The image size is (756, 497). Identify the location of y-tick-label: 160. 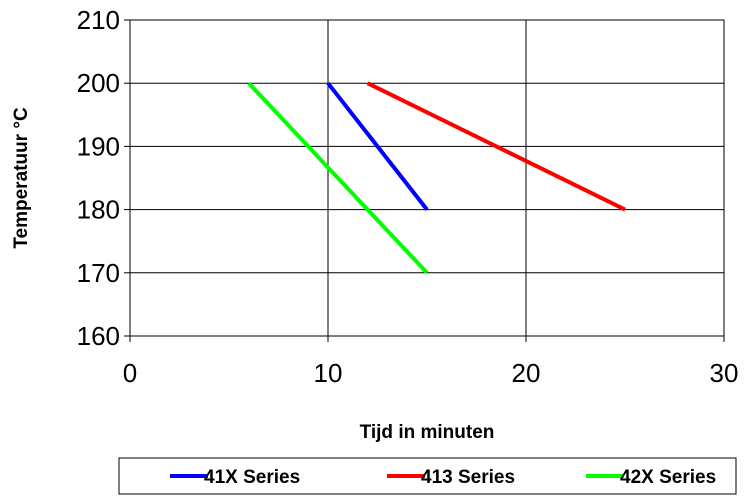
(98, 336).